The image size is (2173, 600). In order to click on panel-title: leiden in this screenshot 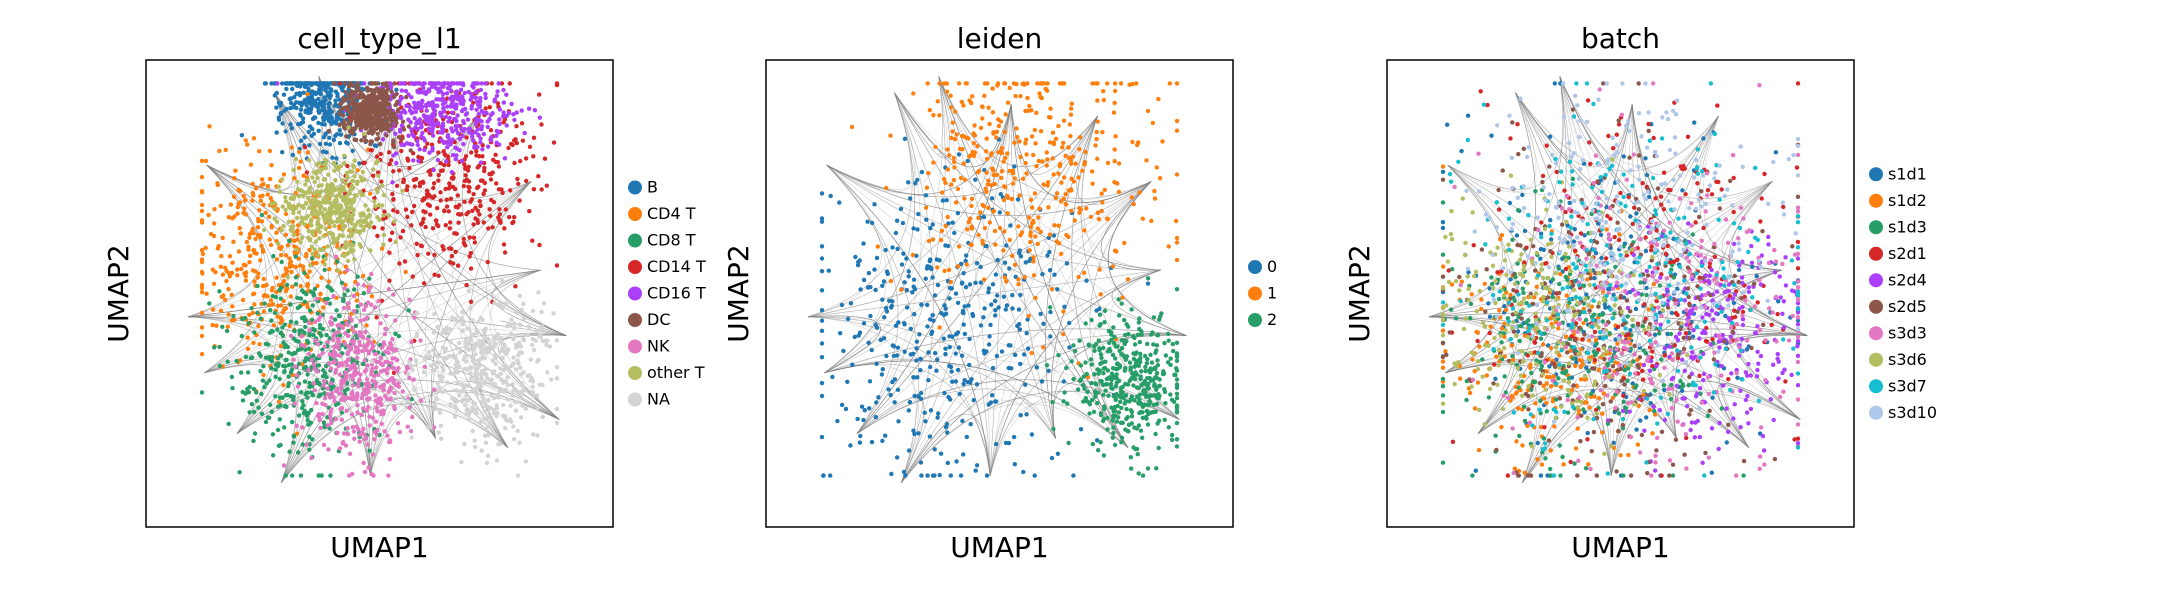, I will do `click(1000, 38)`.